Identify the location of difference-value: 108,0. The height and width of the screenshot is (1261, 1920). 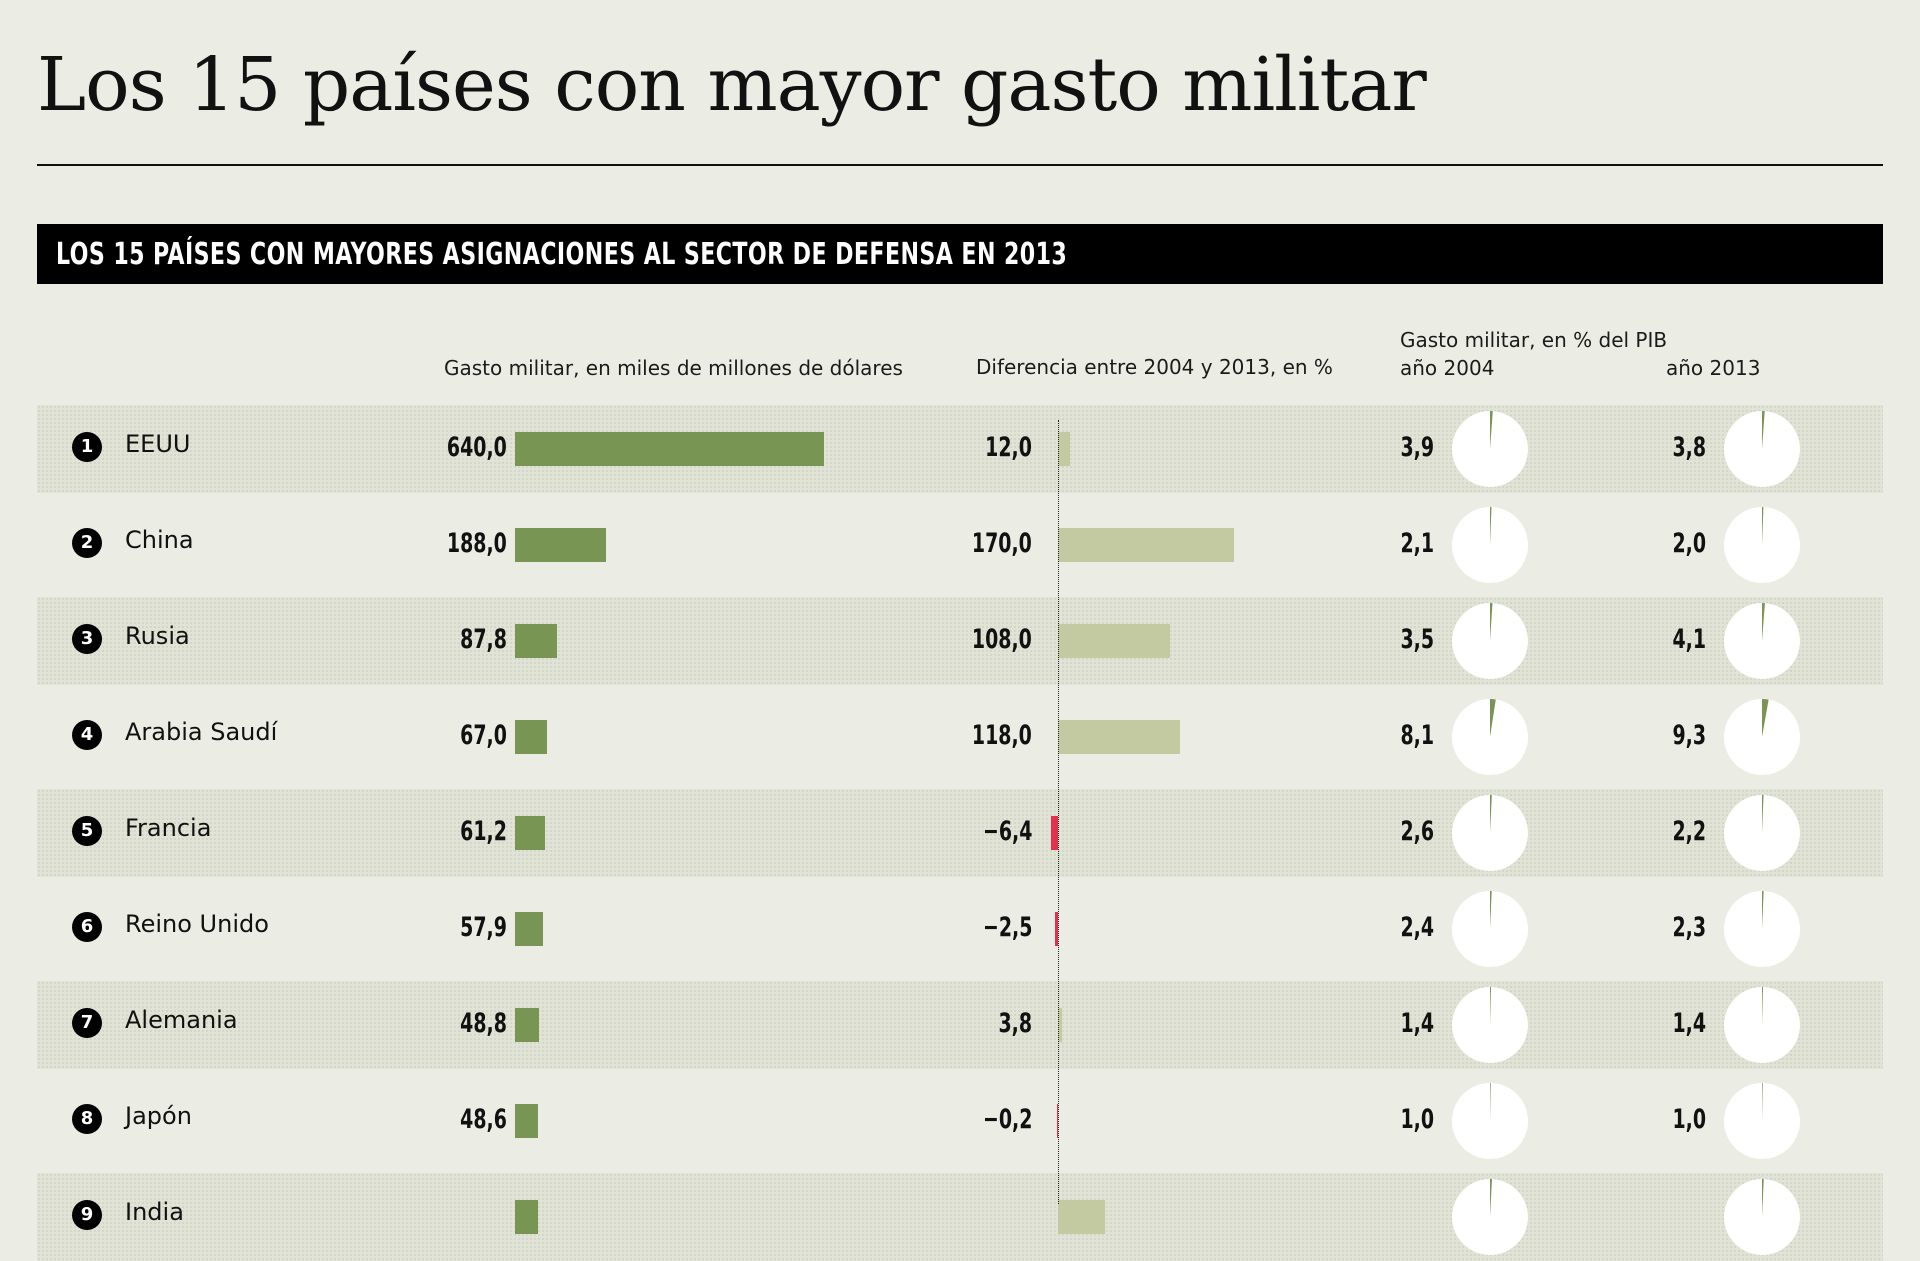
(1002, 639).